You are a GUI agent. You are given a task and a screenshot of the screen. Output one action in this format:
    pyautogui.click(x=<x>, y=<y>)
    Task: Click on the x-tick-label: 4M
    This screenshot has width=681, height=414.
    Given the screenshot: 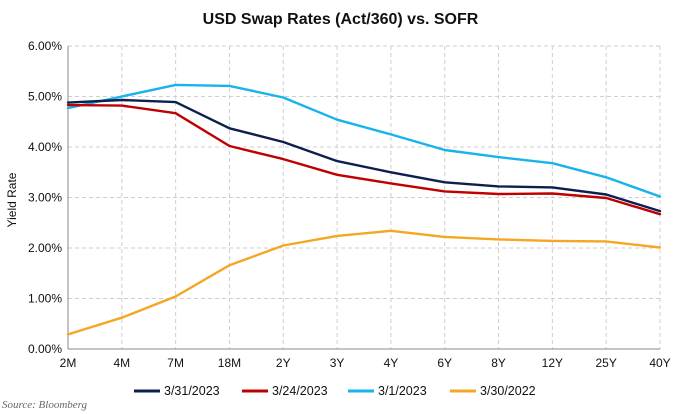 What is the action you would take?
    pyautogui.click(x=121, y=363)
    